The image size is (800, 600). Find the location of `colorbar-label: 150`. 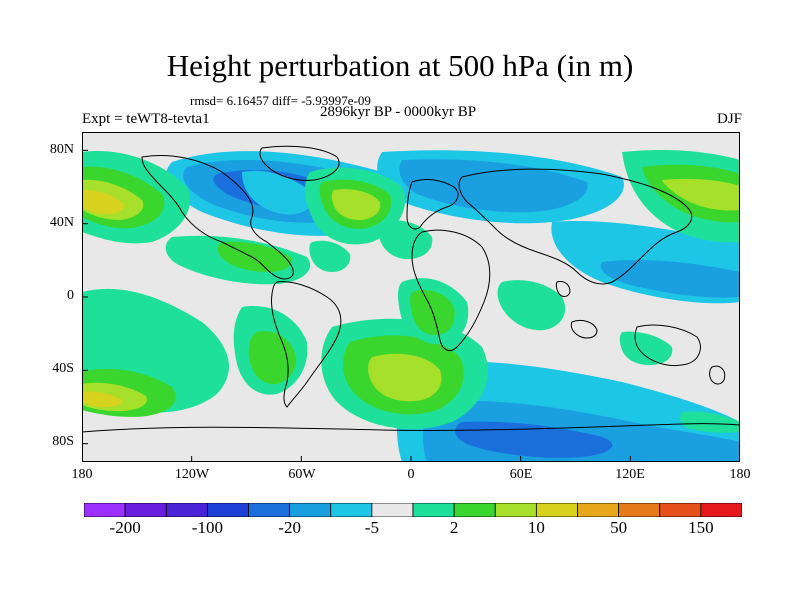

colorbar-label: 150 is located at coordinates (701, 527).